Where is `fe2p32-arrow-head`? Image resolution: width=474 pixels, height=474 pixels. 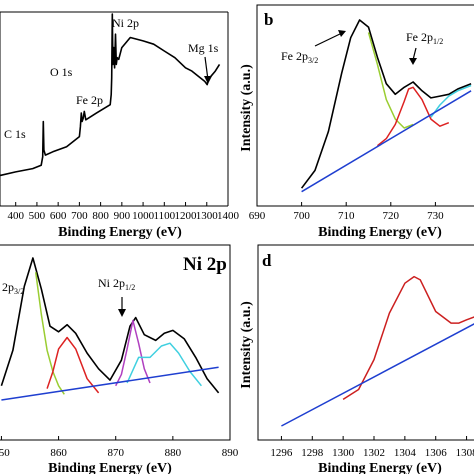
fe2p32-arrow-head is located at coordinates (342, 33).